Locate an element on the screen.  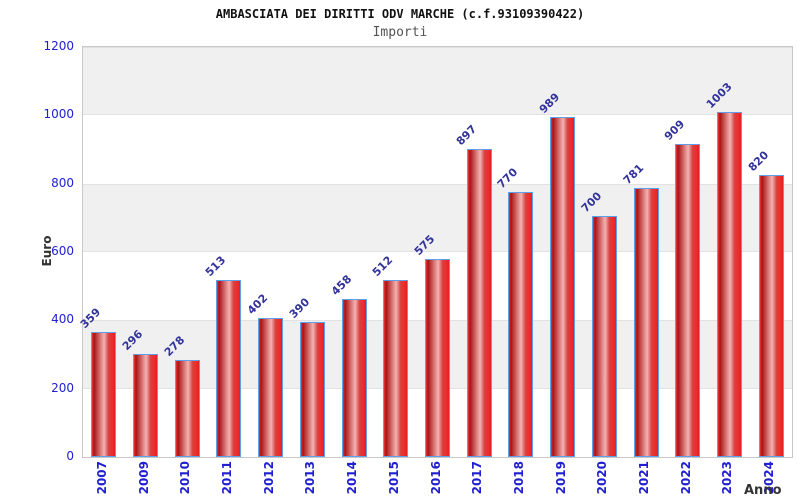
y-tick-label: 800 is located at coordinates (62, 182).